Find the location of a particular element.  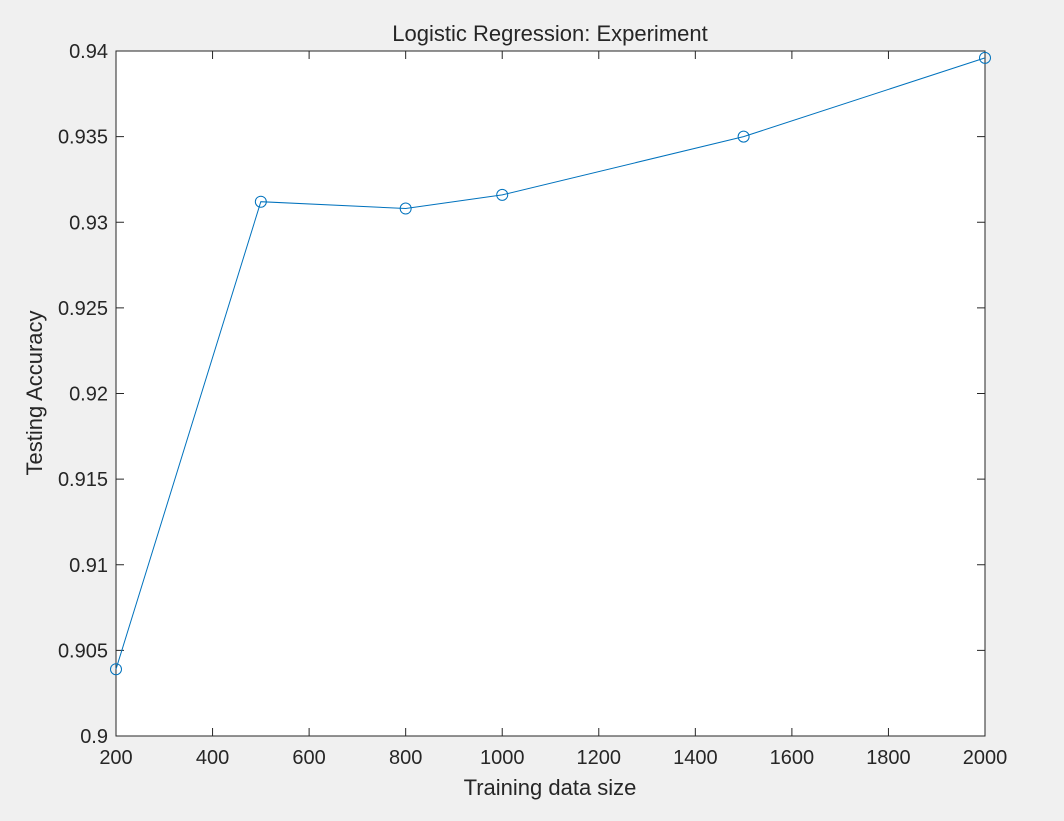

y-tick-label: 0.925 is located at coordinates (83, 309).